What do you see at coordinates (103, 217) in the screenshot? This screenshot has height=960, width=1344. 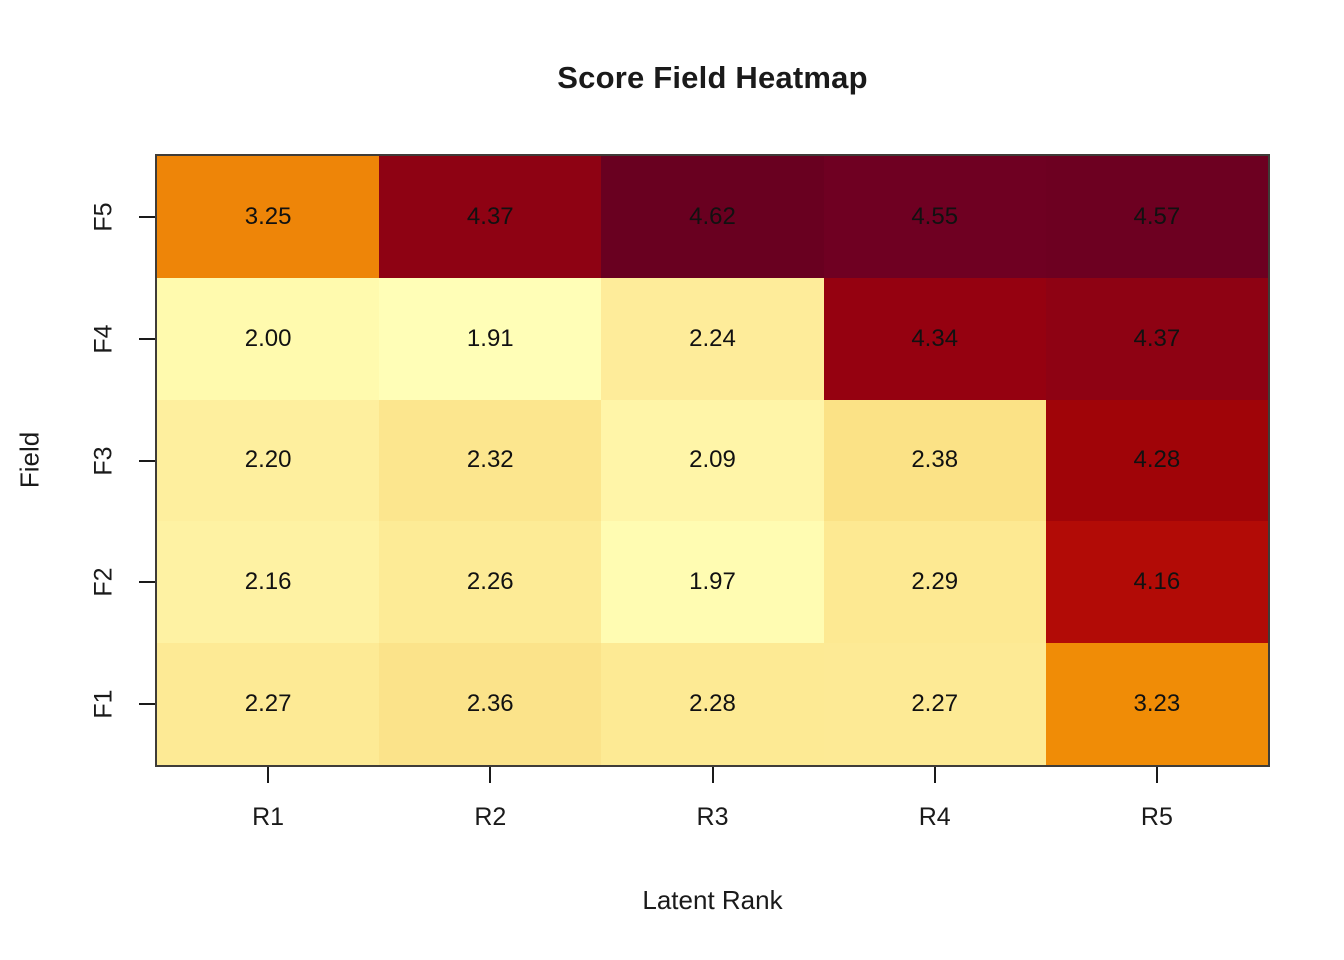 I see `y-tick-label-F5: F5` at bounding box center [103, 217].